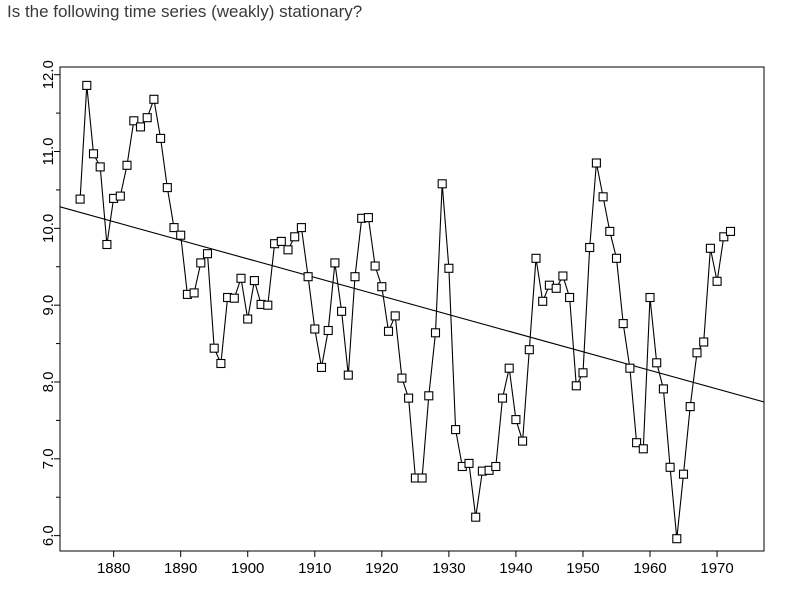 The image size is (805, 611). Describe the element at coordinates (649, 568) in the screenshot. I see `x-tick-label: 1960` at that location.